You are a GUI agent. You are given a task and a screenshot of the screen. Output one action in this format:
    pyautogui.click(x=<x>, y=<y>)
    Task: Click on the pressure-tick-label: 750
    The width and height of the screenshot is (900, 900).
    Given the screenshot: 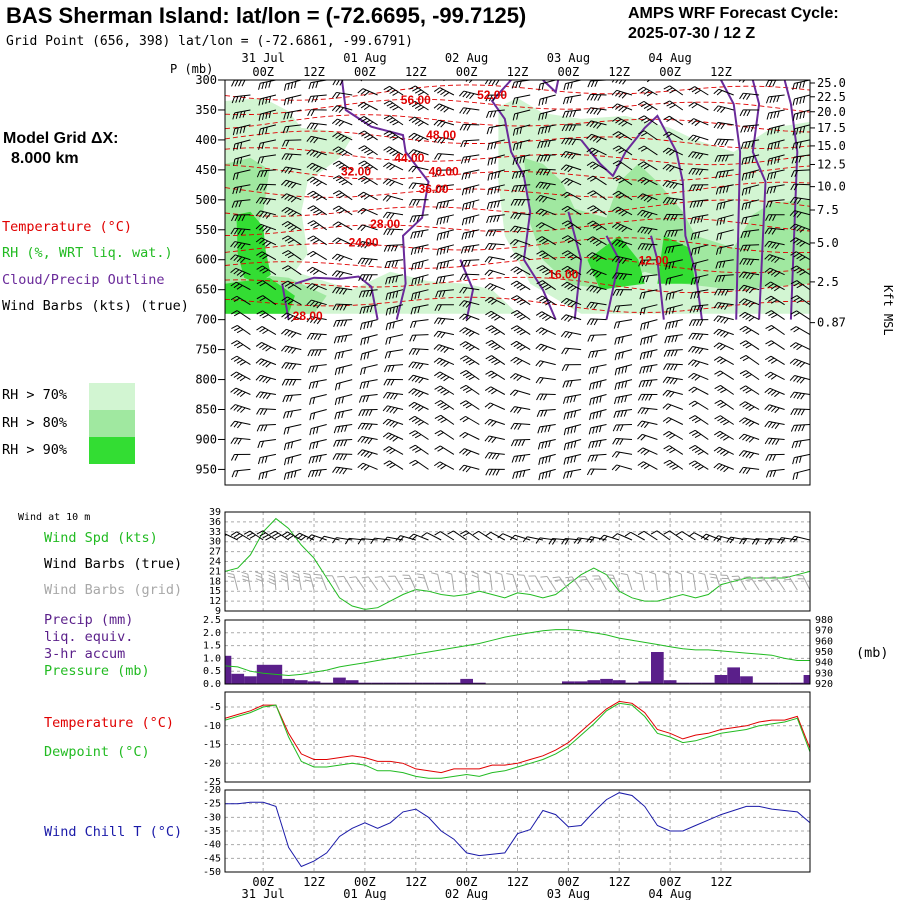 What is the action you would take?
    pyautogui.click(x=206, y=350)
    